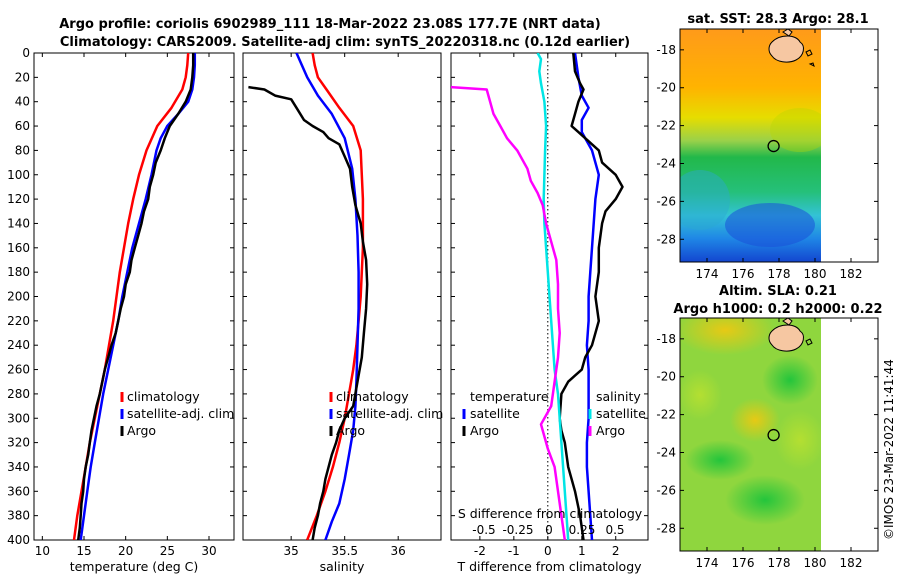 The height and width of the screenshot is (580, 900). Describe the element at coordinates (480, 551) in the screenshot. I see `x-tick-label: -2` at that location.